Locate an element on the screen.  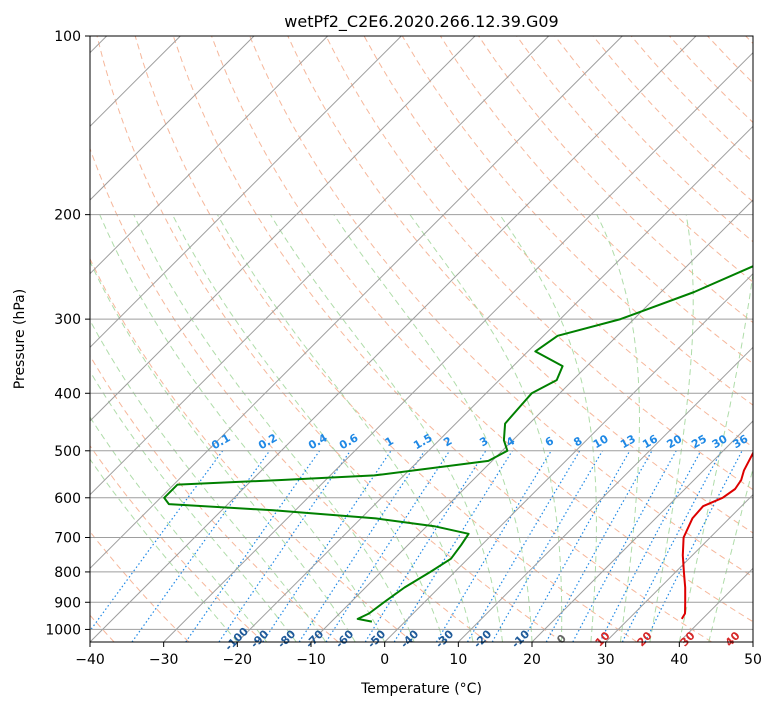
dry-adiabat-label: -30 is located at coordinates (444, 638).